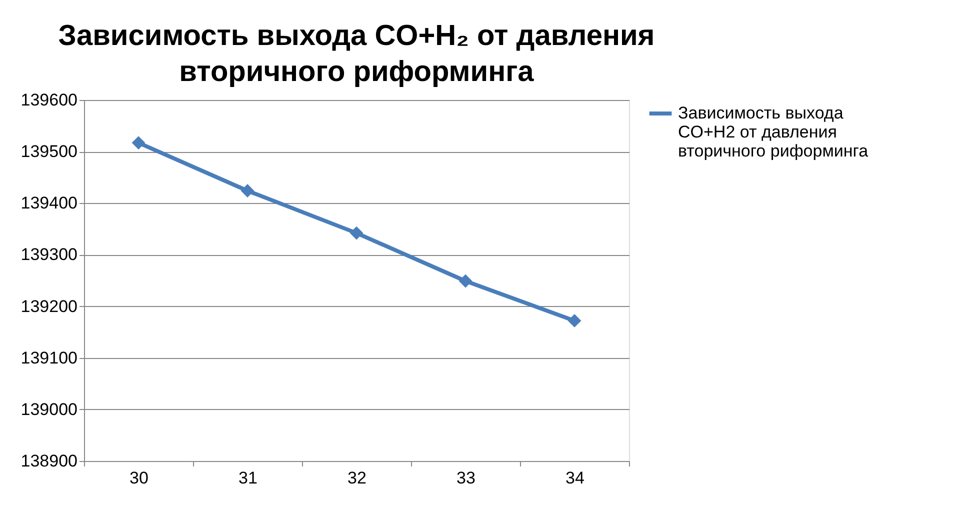 This screenshot has height=530, width=964. Describe the element at coordinates (357, 478) in the screenshot. I see `x-tick-label: 32` at that location.